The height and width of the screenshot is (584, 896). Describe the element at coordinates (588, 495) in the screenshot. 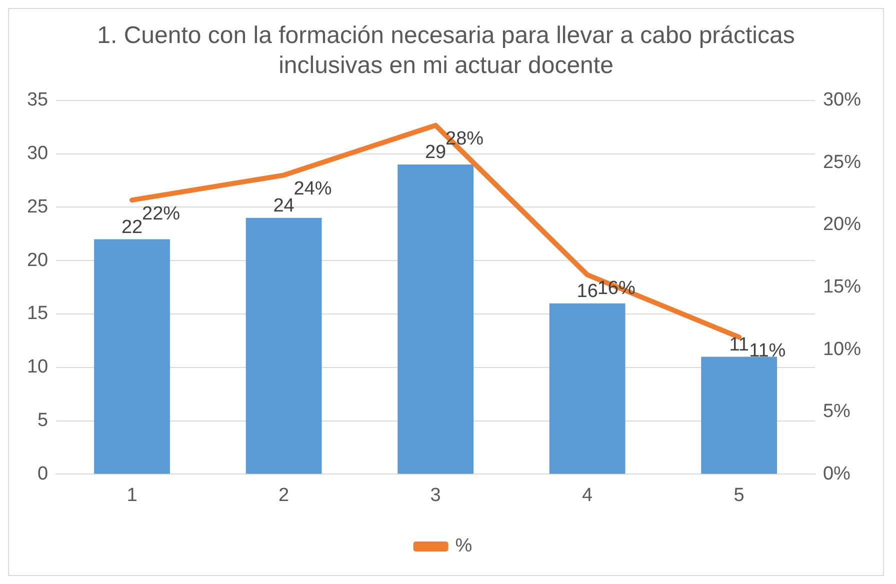

I see `x-tick-label: 4` at that location.